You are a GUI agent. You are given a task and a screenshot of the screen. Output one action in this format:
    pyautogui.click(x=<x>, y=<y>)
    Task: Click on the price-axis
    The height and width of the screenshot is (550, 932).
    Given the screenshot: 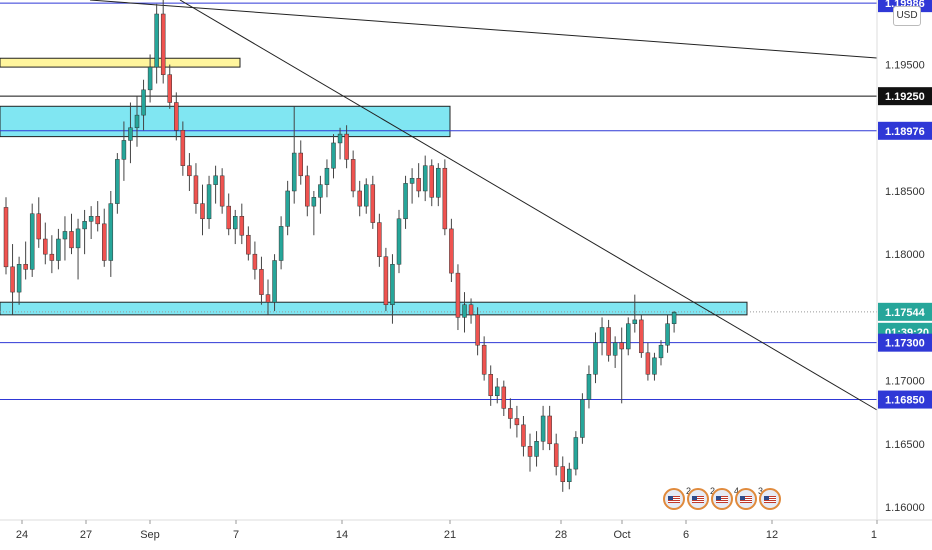 What is the action you would take?
    pyautogui.click(x=904, y=275)
    